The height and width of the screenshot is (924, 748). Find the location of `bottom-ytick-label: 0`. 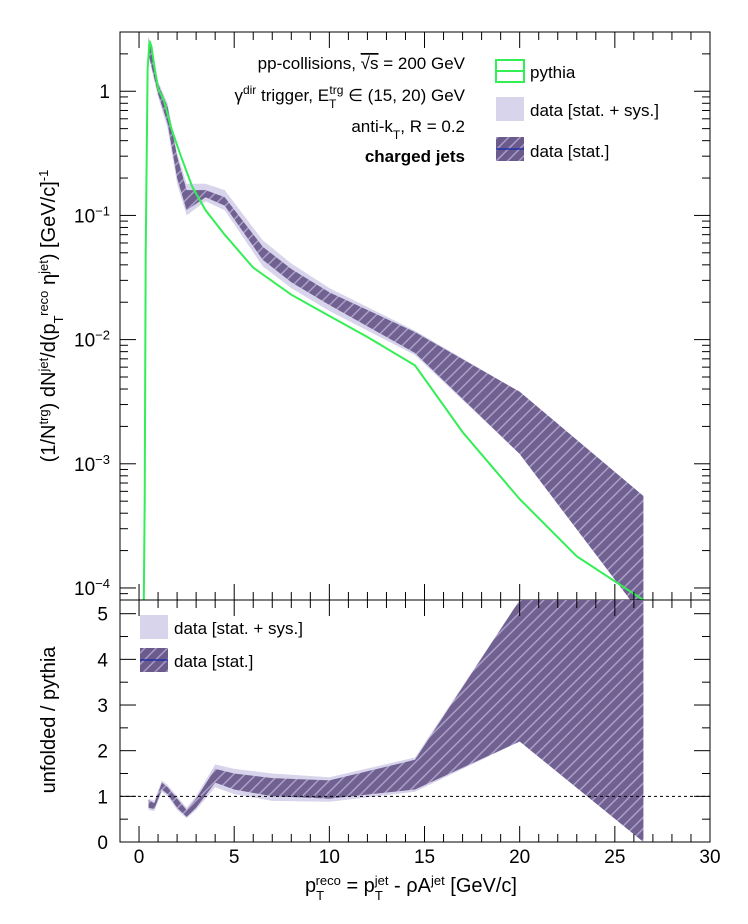

bottom-ytick-label: 0 is located at coordinates (102, 843).